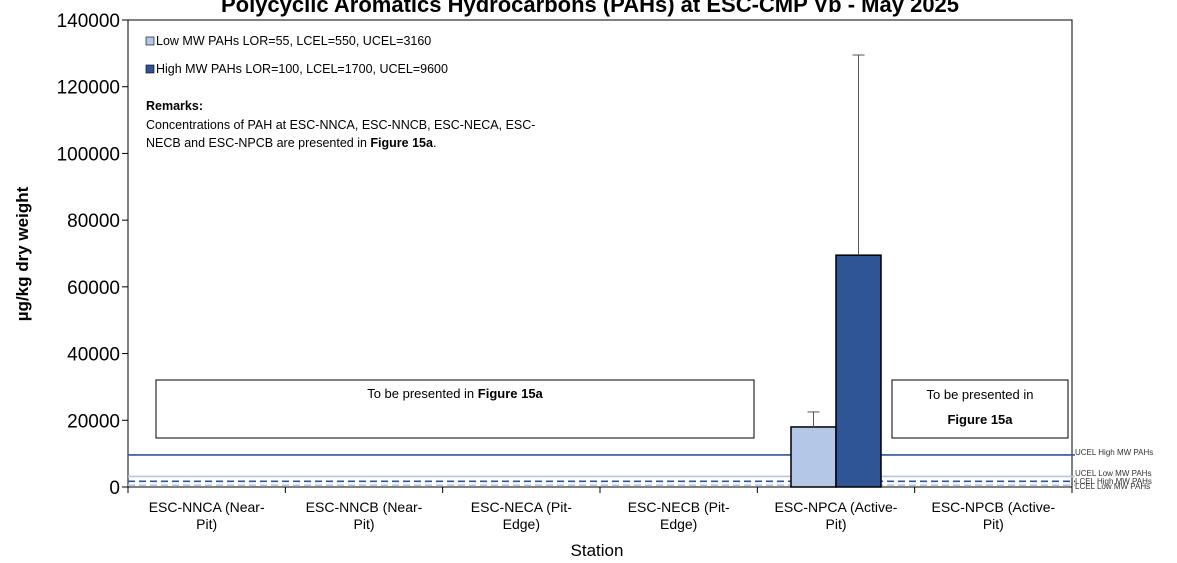 The image size is (1177, 563). I want to click on y-tick-label: 0, so click(114, 488).